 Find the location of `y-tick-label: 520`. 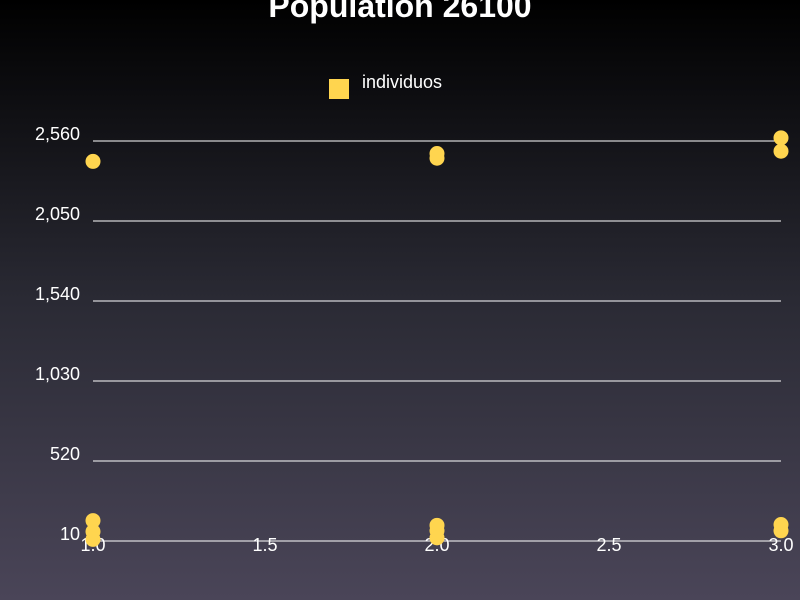

y-tick-label: 520 is located at coordinates (65, 454).